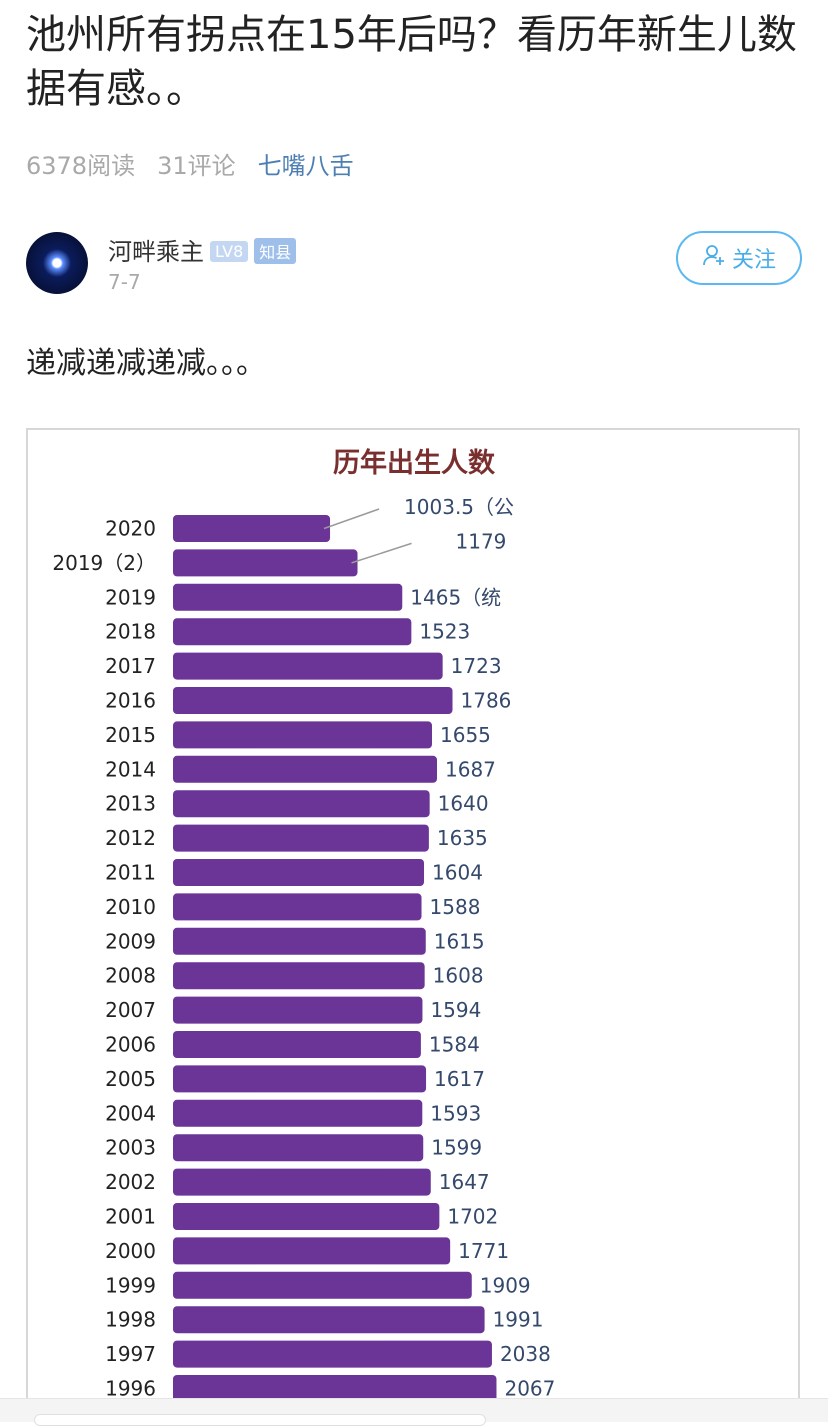  What do you see at coordinates (454, 1045) in the screenshot?
I see `data-label: 1584` at bounding box center [454, 1045].